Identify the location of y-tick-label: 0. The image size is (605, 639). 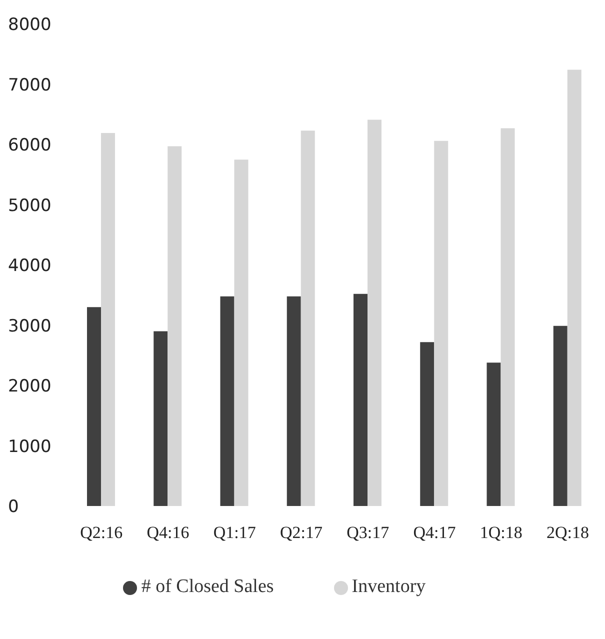
(13, 507).